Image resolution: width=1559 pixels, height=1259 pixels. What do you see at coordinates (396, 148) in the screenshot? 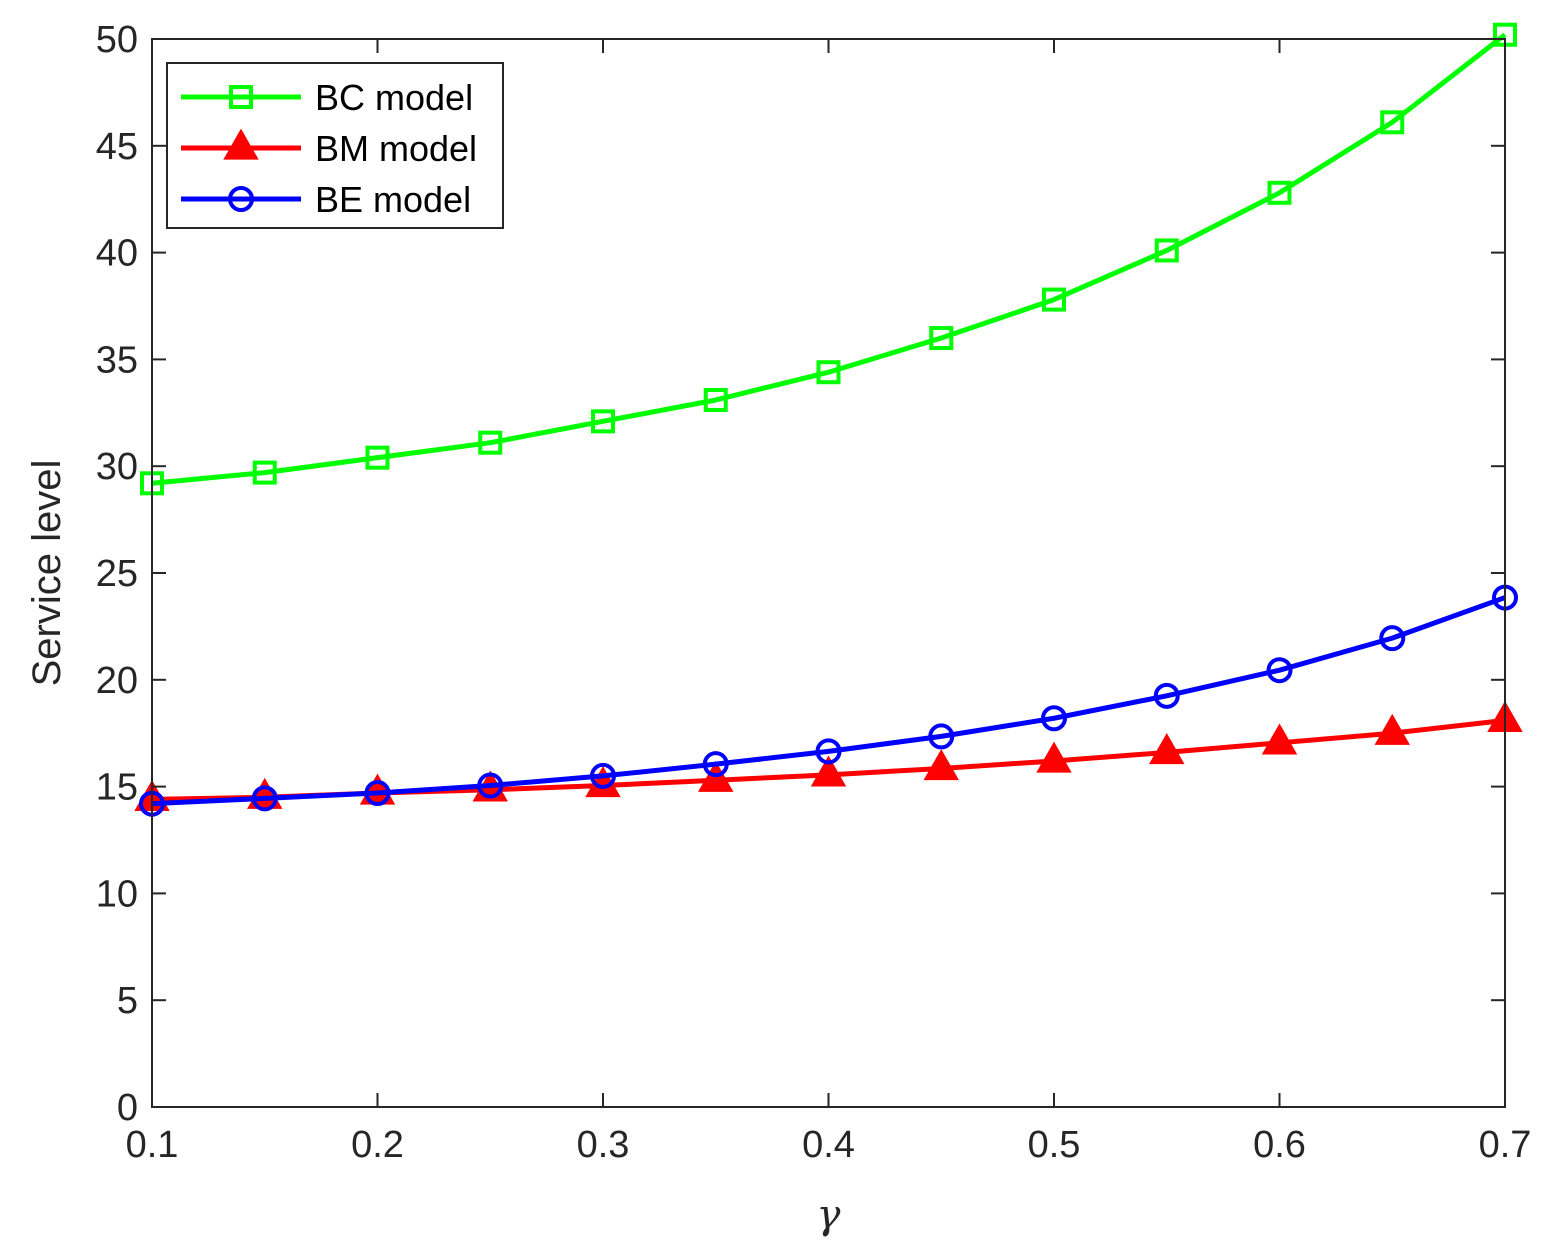
I see `legend-label: BM model` at bounding box center [396, 148].